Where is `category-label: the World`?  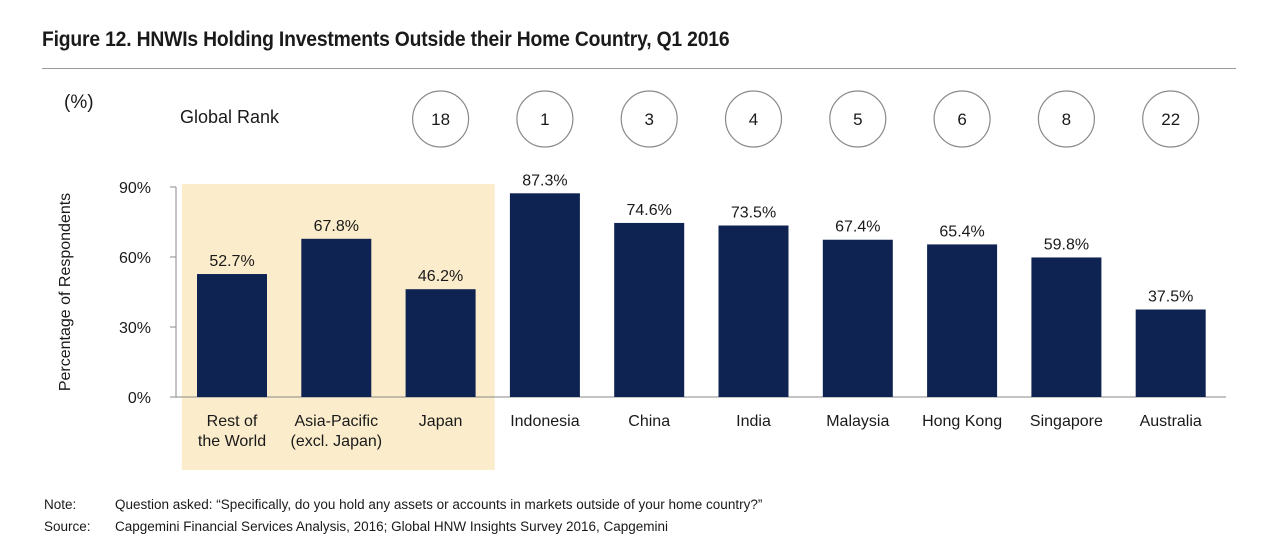
category-label: the World is located at coordinates (232, 441).